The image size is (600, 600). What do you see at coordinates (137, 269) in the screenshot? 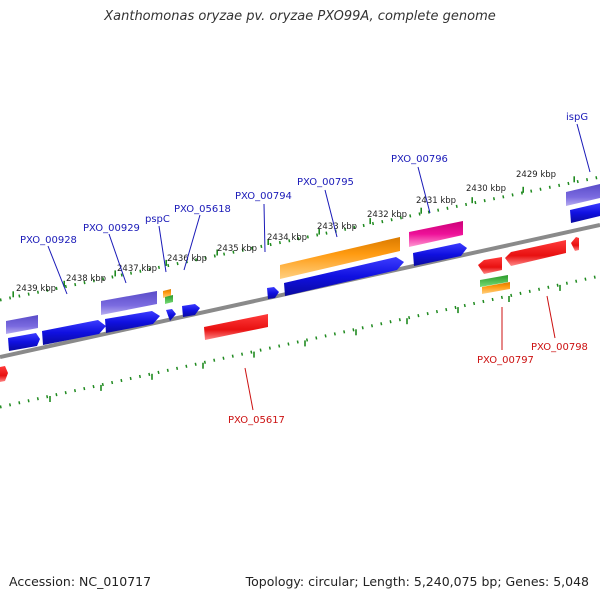
I see `kbp-label: 2437 kbp` at bounding box center [137, 269].